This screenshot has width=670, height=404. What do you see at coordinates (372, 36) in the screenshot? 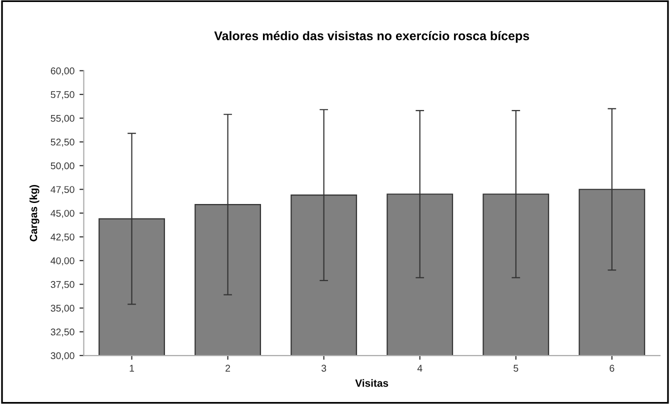
I see `chart-title: Valores médio das visistas no exercício rosca bíceps` at bounding box center [372, 36].